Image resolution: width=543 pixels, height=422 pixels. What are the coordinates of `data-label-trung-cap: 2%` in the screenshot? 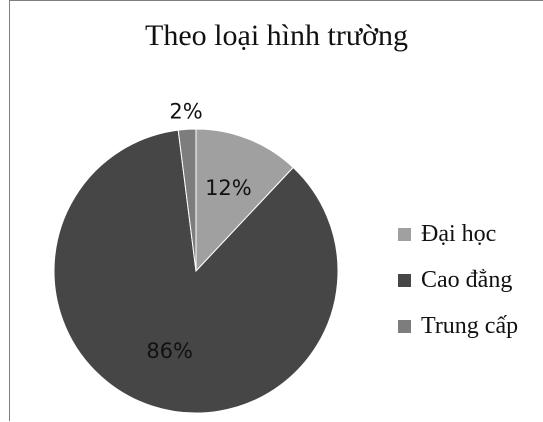 It's located at (185, 111).